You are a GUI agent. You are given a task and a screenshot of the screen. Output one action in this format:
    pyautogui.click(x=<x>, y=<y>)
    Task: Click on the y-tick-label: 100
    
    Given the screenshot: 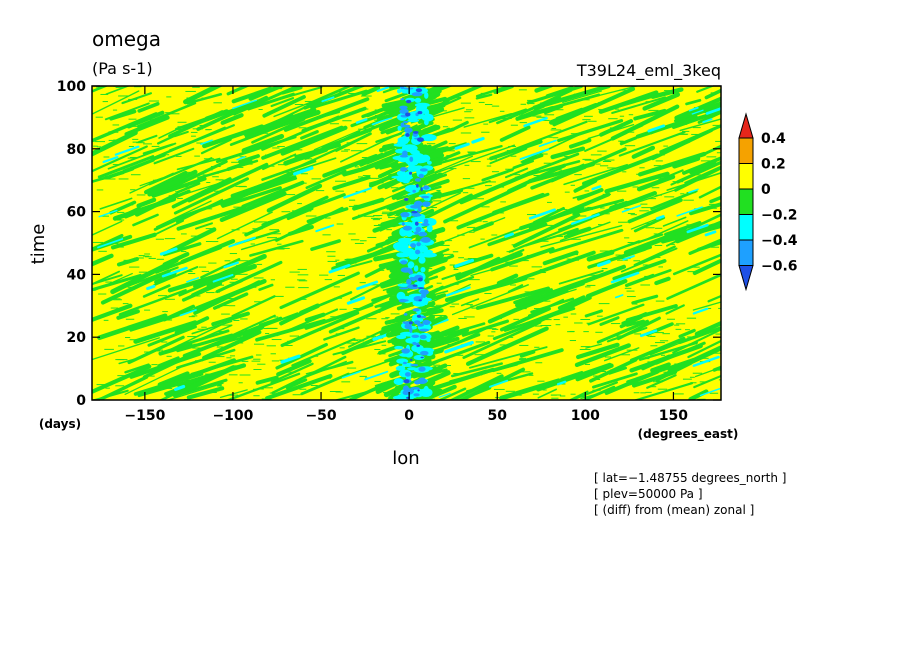 What is the action you would take?
    pyautogui.click(x=71, y=87)
    